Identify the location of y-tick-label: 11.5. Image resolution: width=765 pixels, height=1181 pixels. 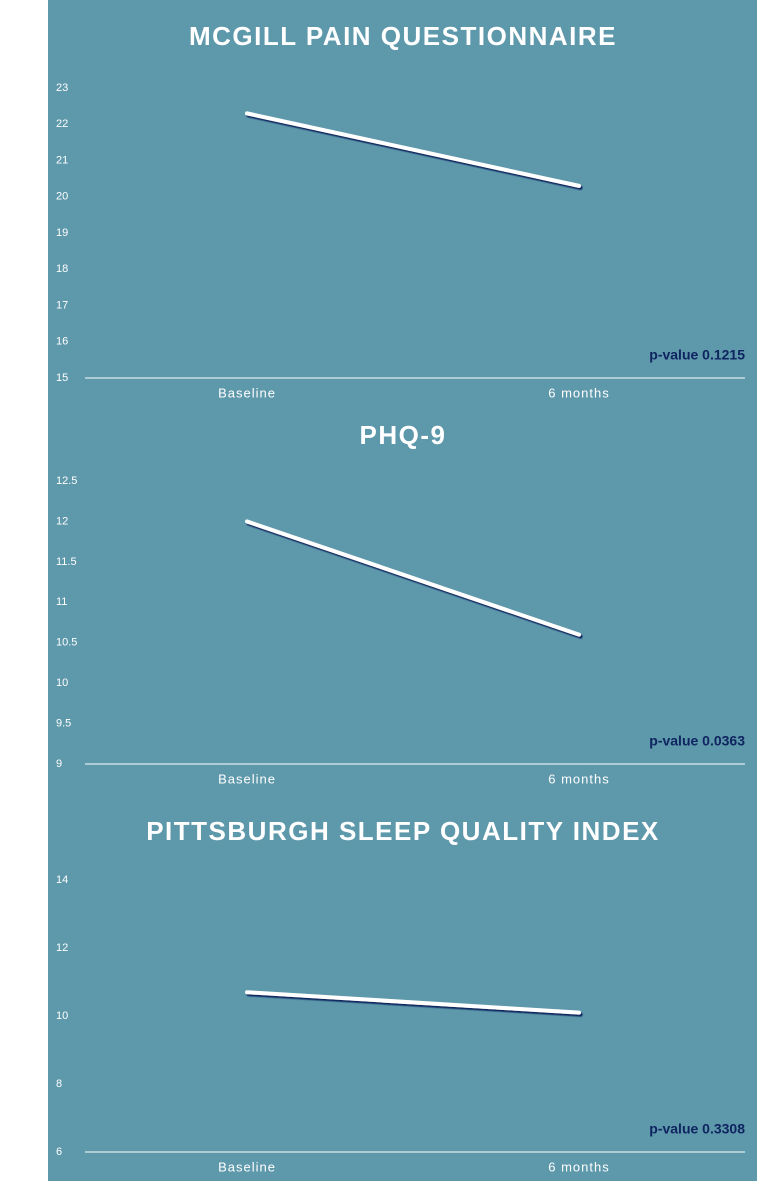
(66, 562).